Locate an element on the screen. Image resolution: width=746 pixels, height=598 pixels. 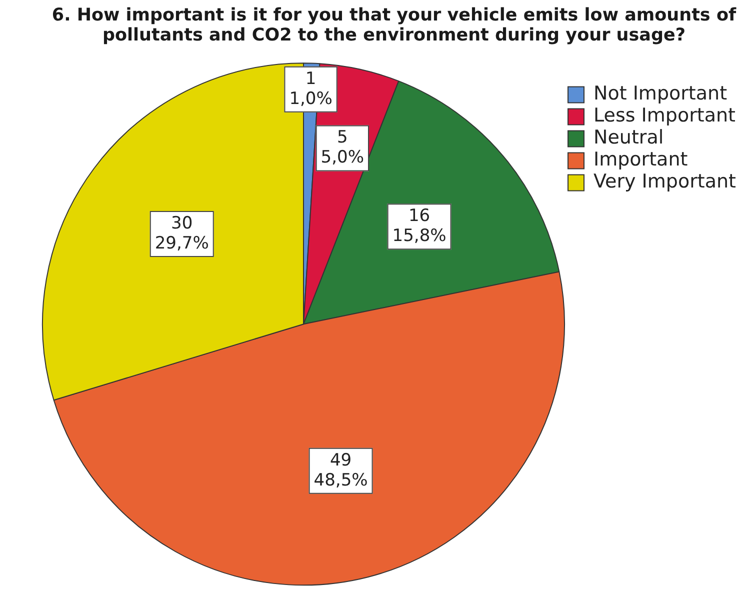
legend-label: Very Important is located at coordinates (665, 181).